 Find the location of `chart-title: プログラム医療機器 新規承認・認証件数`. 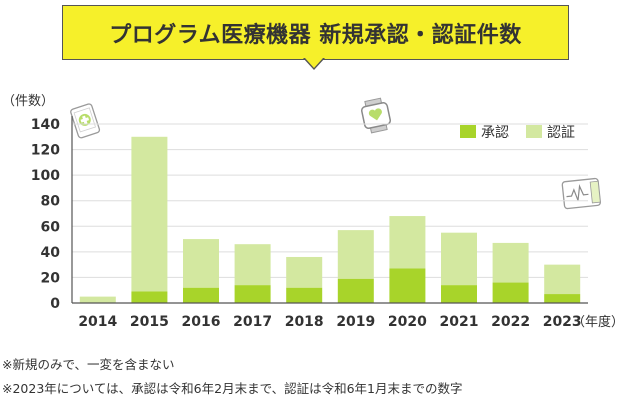

chart-title: プログラム医療機器 新規承認・認証件数 is located at coordinates (315, 35).